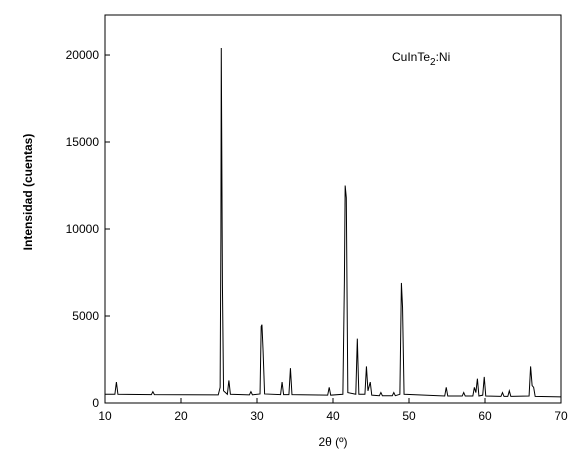  What do you see at coordinates (85, 316) in the screenshot?
I see `y-tick-label: 5000` at bounding box center [85, 316].